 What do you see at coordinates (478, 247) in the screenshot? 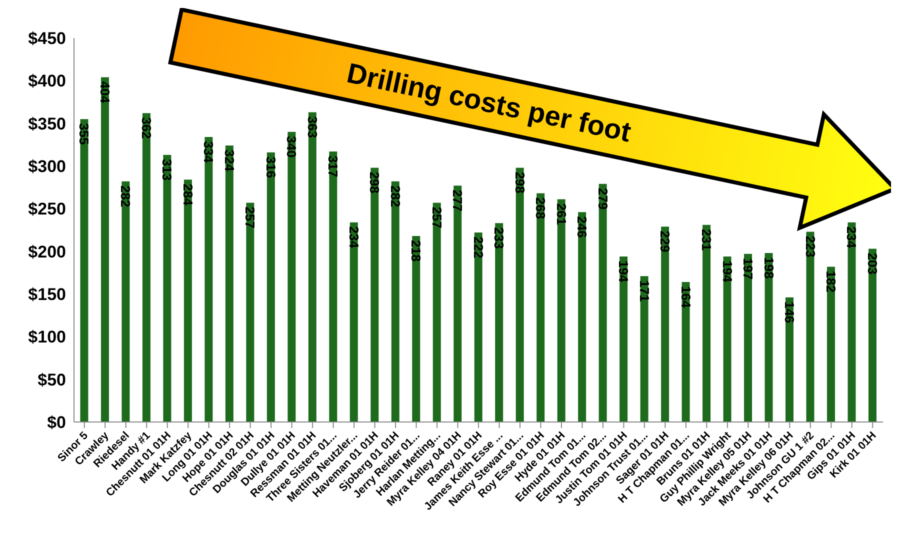
I see `data-label: 222` at bounding box center [478, 247].